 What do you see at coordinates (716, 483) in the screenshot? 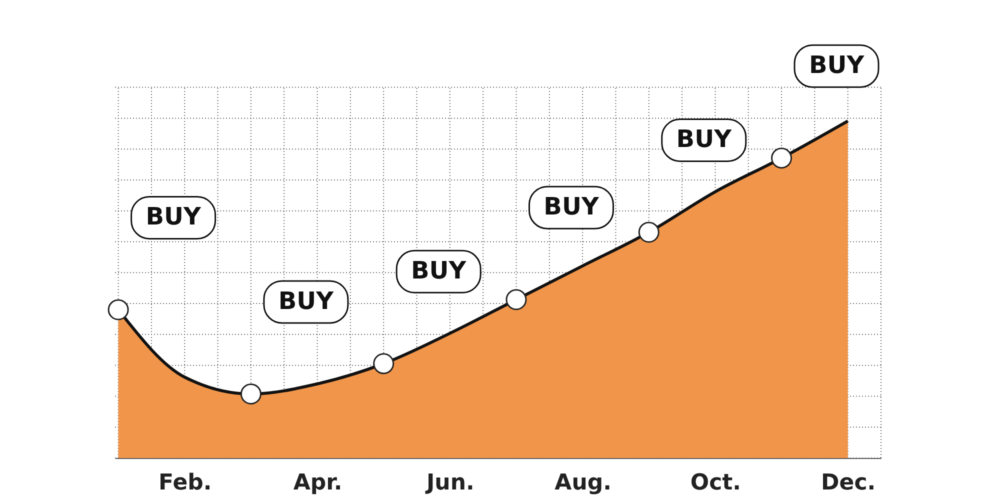
I see `x-tick-label: Oct.` at bounding box center [716, 483].